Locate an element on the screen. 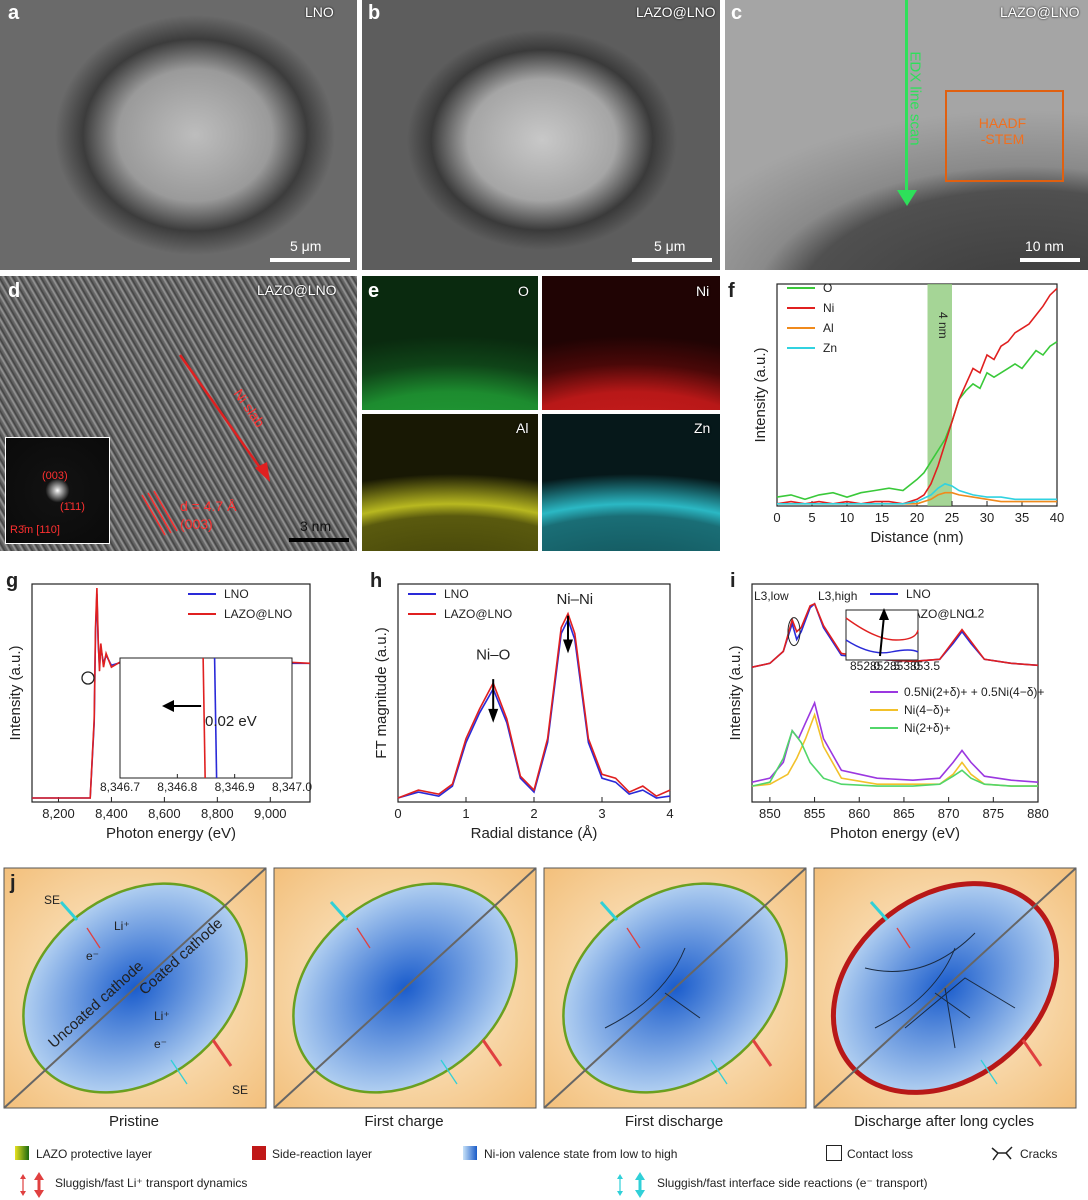 The width and height of the screenshot is (1088, 1200). x-tick-label: 4 is located at coordinates (669, 813).